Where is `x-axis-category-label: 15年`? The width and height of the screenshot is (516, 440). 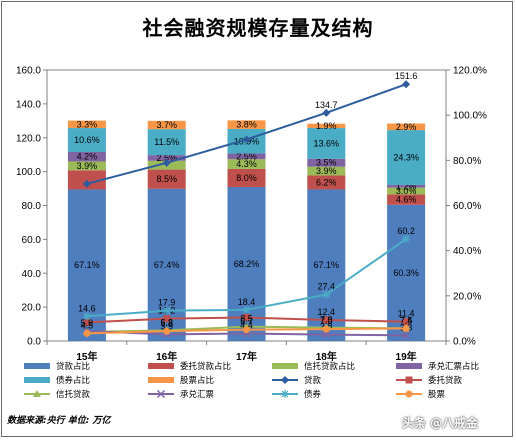
x-axis-category-label: 15年 is located at coordinates (86, 356).